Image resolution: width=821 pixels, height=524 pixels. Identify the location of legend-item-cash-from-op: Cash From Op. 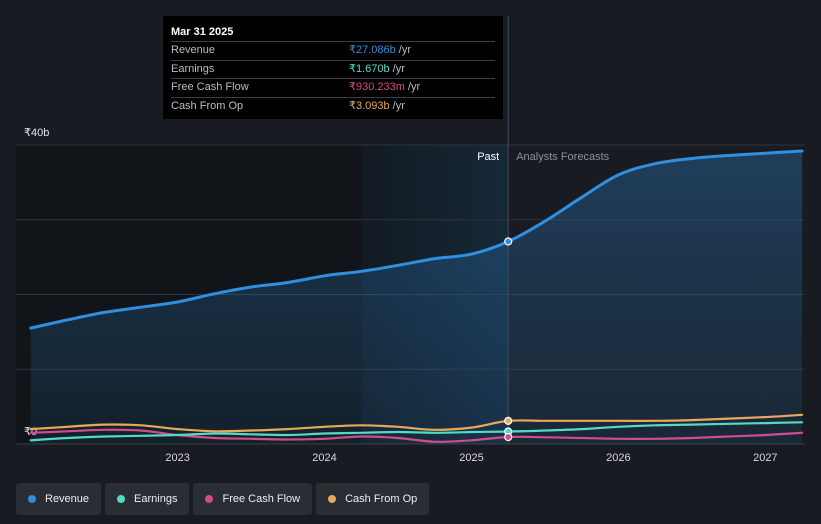
(373, 499).